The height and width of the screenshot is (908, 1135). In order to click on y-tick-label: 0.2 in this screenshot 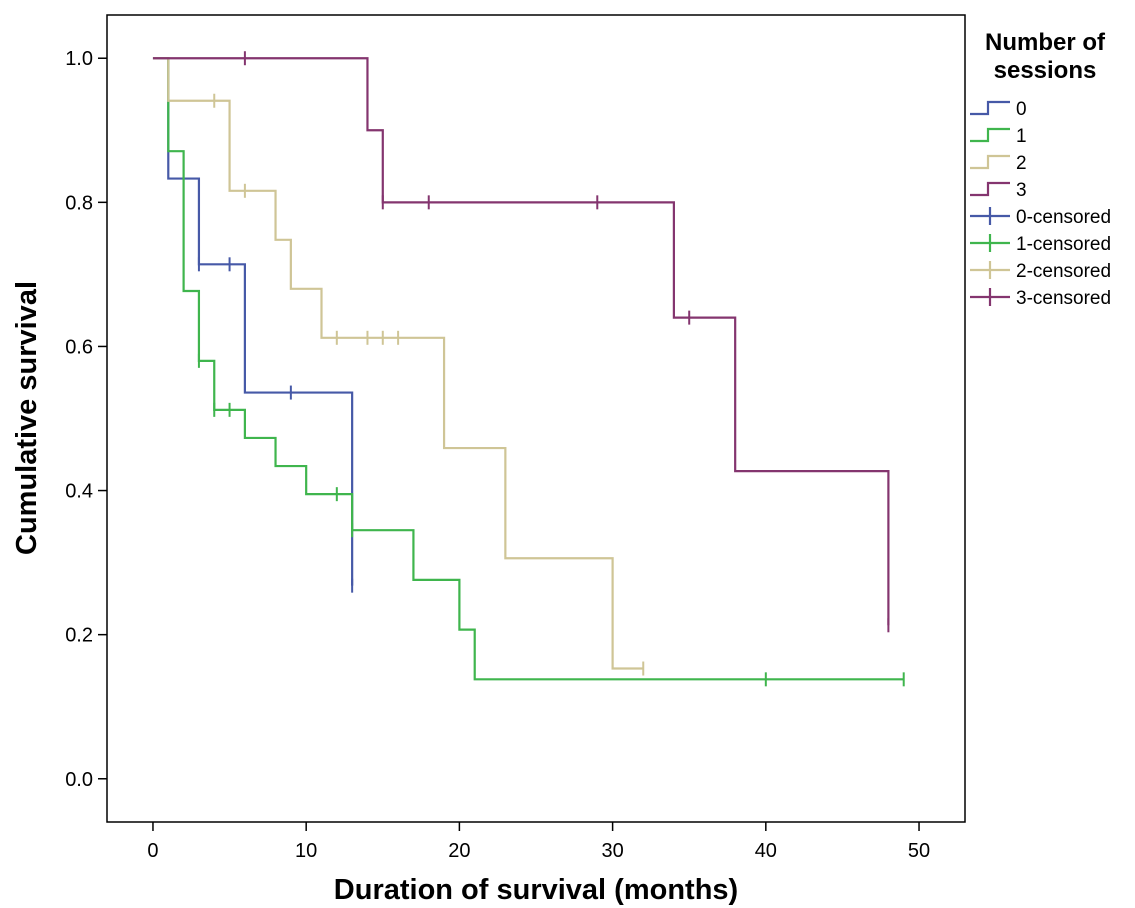, I will do `click(79, 636)`.